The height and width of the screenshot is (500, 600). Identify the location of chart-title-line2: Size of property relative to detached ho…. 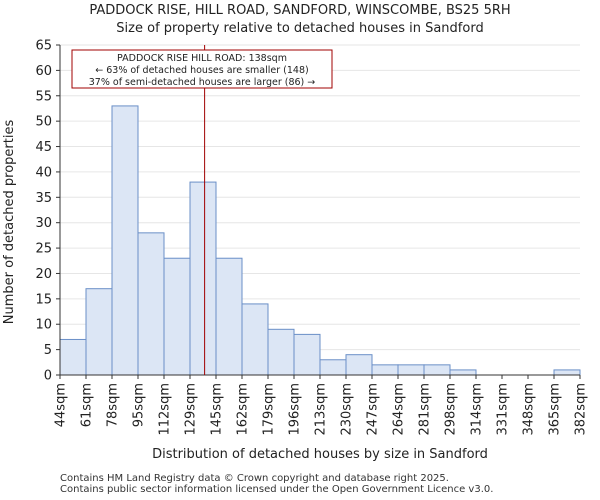
(300, 28).